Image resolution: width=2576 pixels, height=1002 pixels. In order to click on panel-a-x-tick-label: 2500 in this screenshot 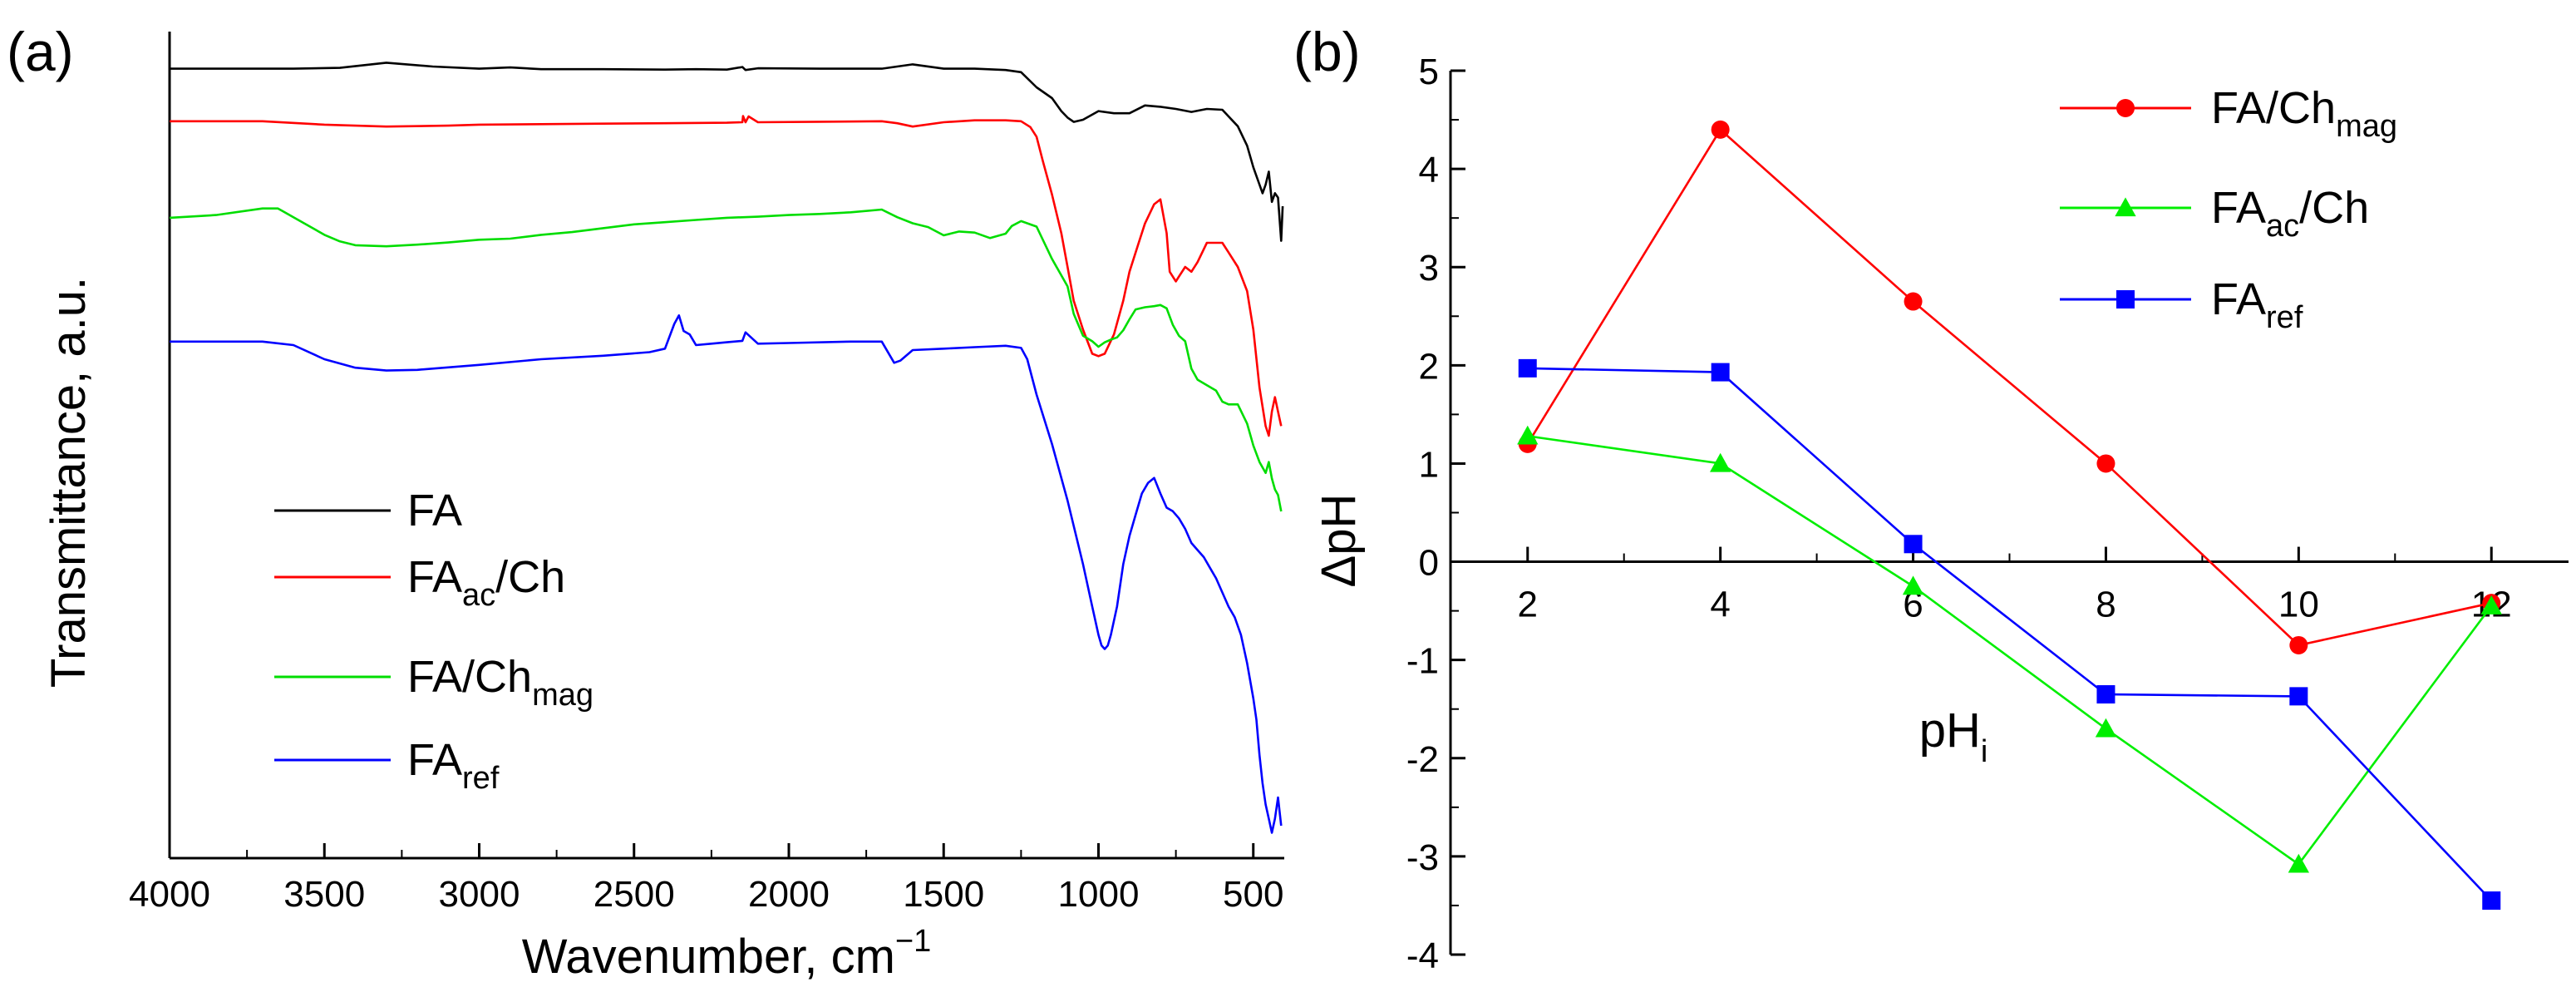, I will do `click(634, 894)`.